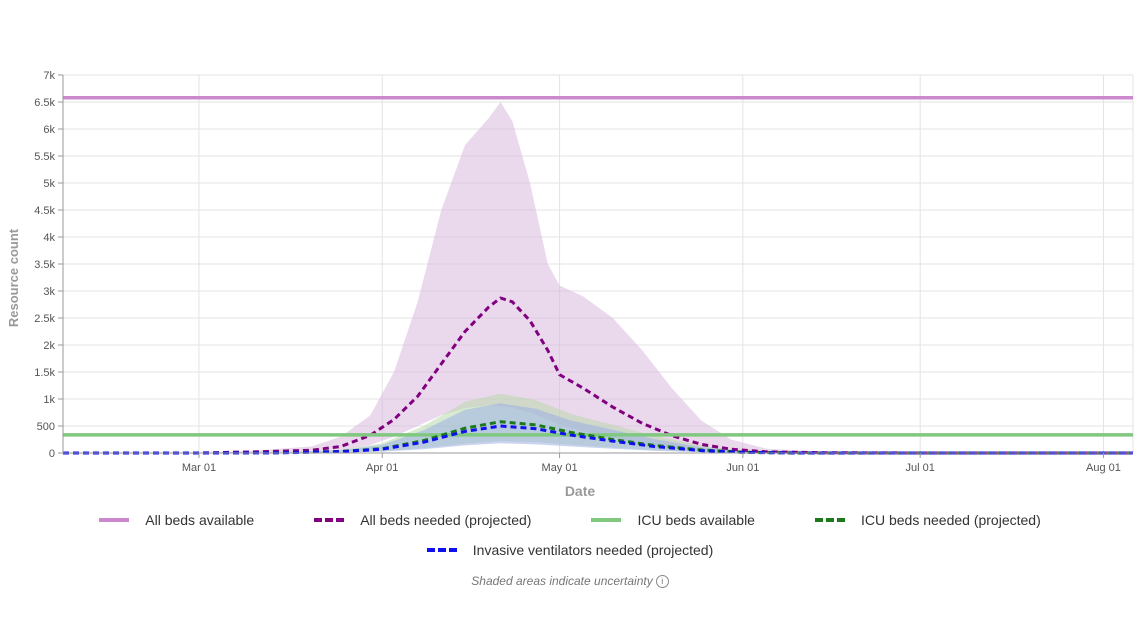 Image resolution: width=1140 pixels, height=641 pixels. Describe the element at coordinates (382, 468) in the screenshot. I see `x-tick-label: Apr 01` at that location.